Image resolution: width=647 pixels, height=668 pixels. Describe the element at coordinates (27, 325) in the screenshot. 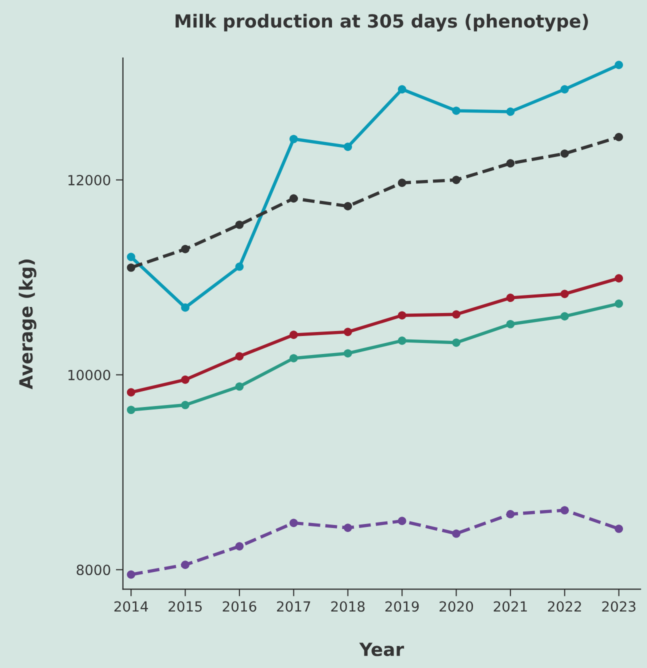

I see `y-axis-title: Average (kg)` at that location.